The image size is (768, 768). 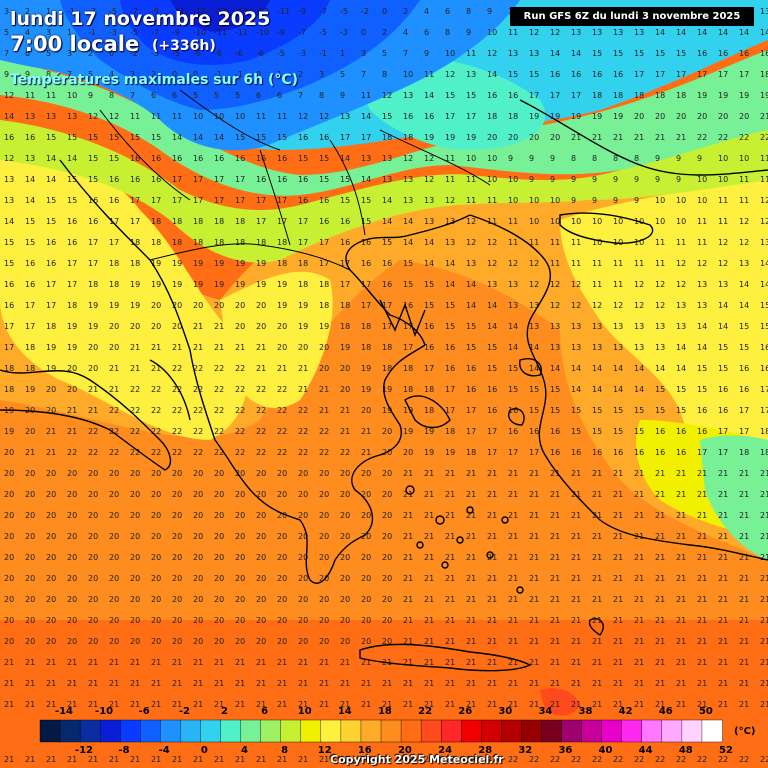 What do you see at coordinates (264, 711) in the screenshot?
I see `legend-tick-label: 6` at bounding box center [264, 711].